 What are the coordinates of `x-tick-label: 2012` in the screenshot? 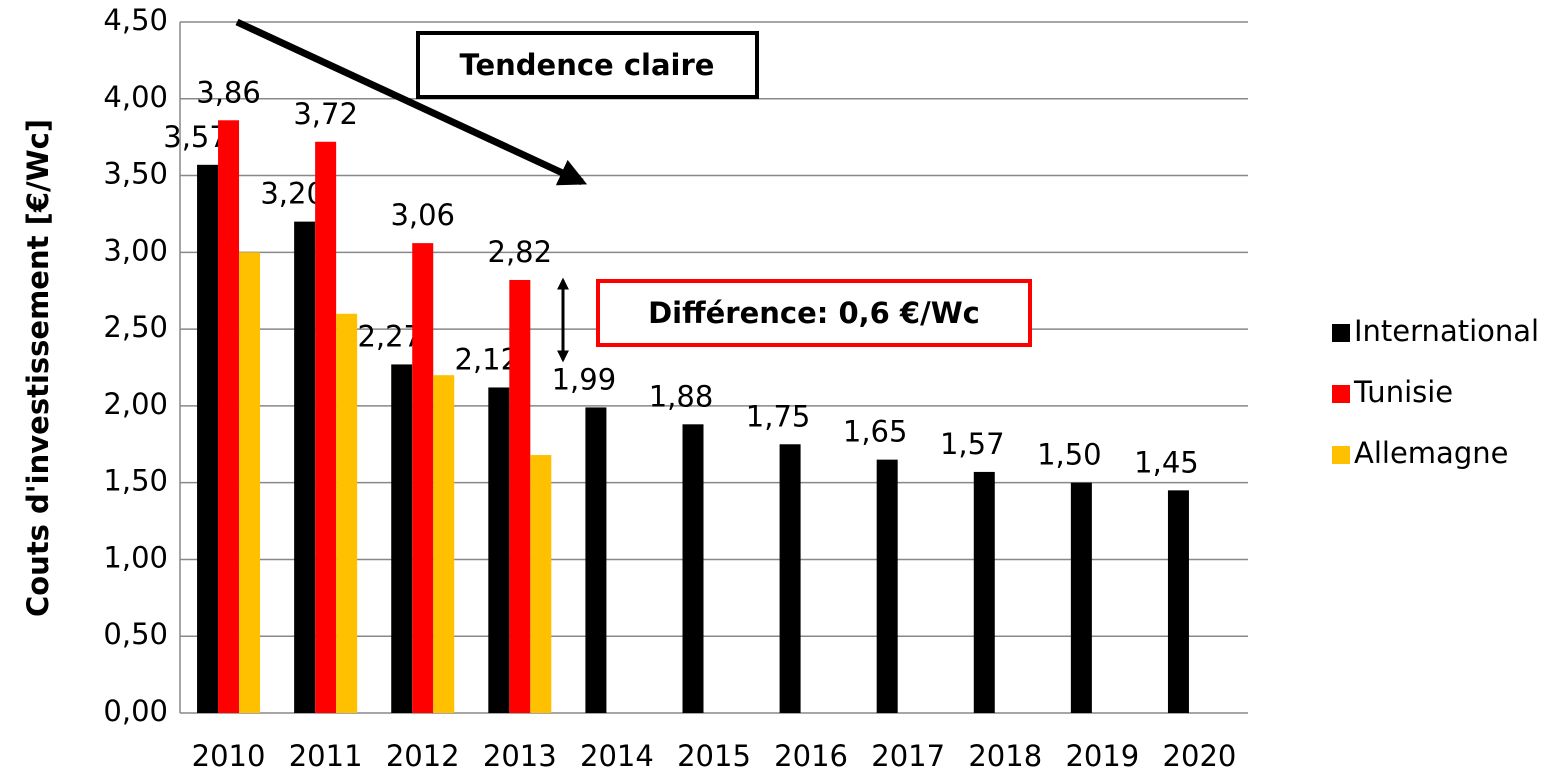 It's located at (423, 756).